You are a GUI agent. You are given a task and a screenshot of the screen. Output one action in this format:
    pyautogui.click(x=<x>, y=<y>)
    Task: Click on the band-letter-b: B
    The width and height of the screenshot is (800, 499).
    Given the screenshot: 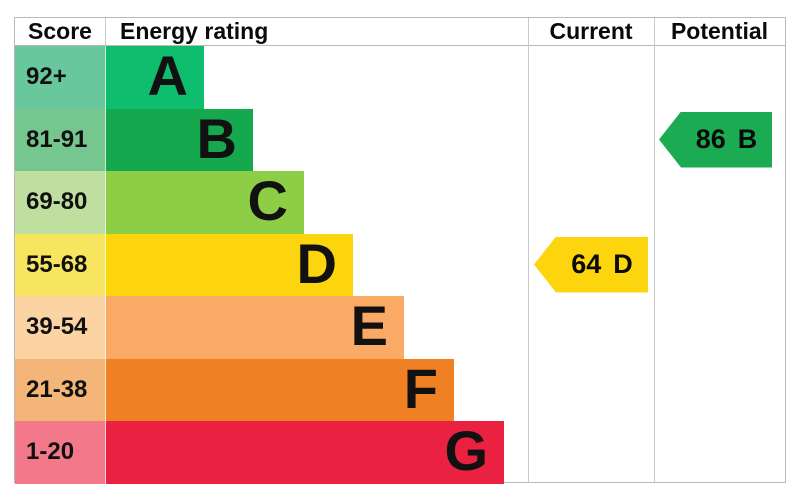 What is the action you would take?
    pyautogui.click(x=216, y=138)
    